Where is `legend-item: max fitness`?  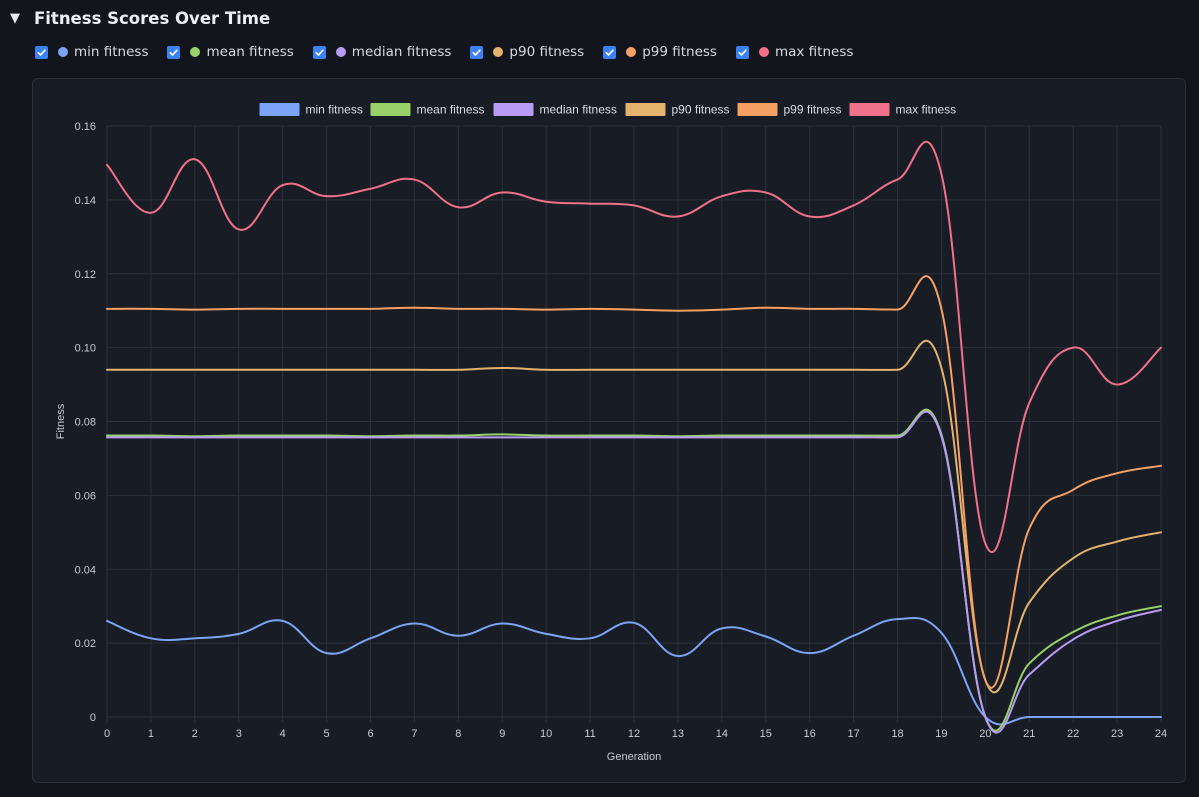
legend-item: max fitness is located at coordinates (903, 110).